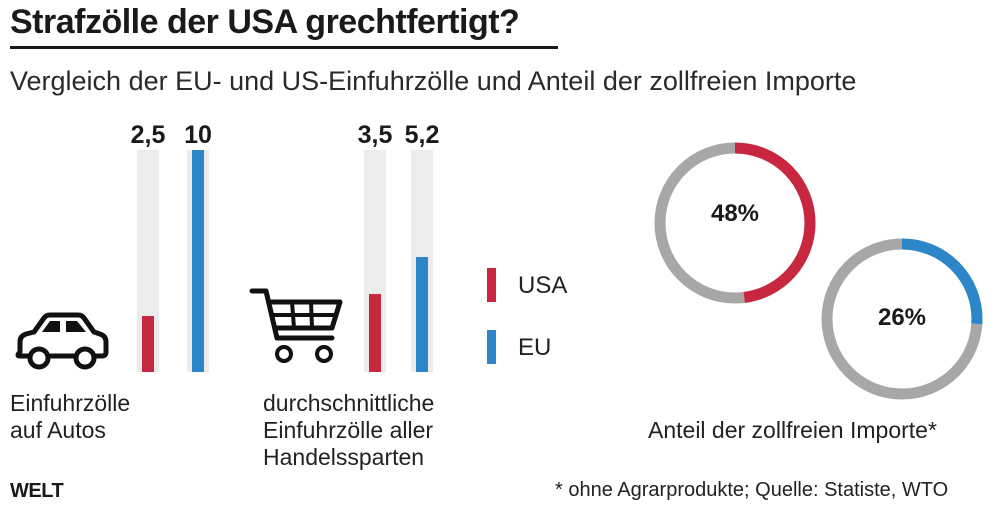  Describe the element at coordinates (296, 325) in the screenshot. I see `shopping-cart-icon` at that location.